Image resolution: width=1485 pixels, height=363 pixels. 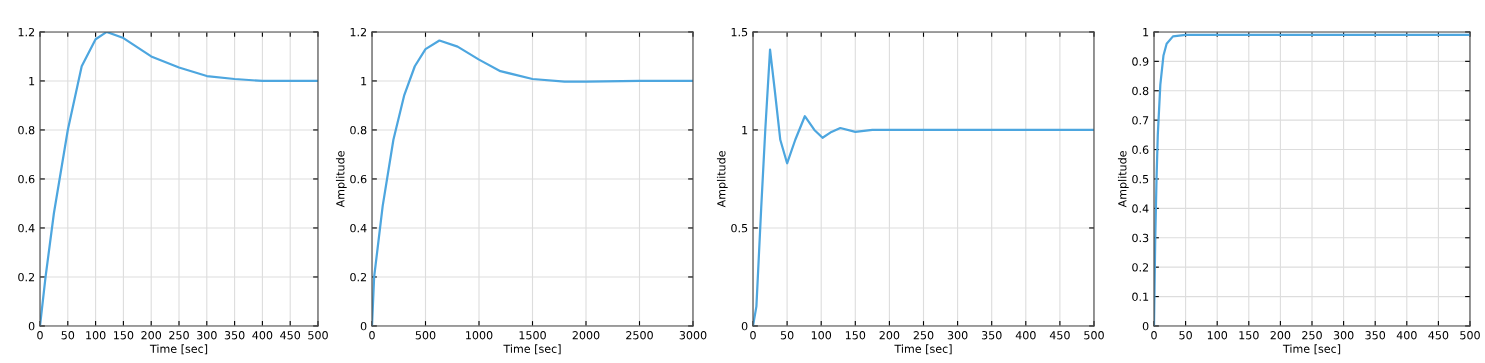 What do you see at coordinates (1140, 296) in the screenshot?
I see `y-tick-label: 0.1` at bounding box center [1140, 296].